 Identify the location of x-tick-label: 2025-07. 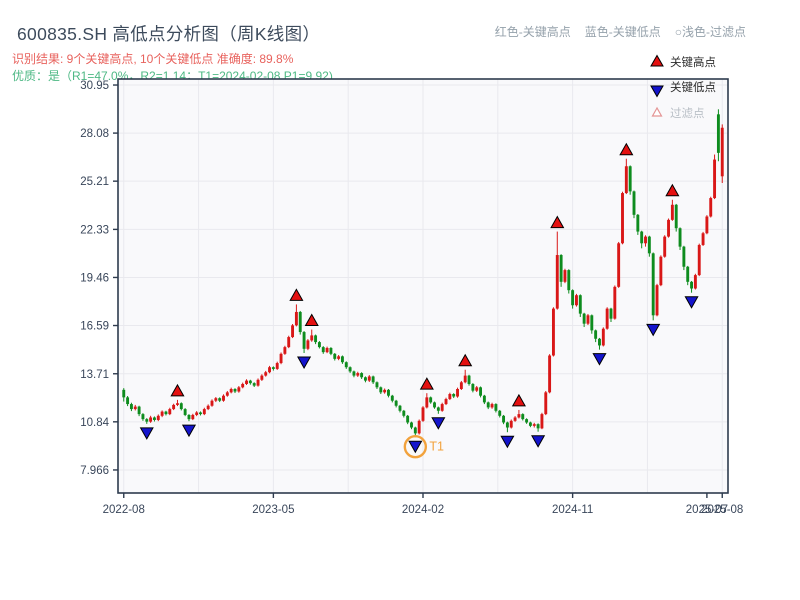
(707, 510).